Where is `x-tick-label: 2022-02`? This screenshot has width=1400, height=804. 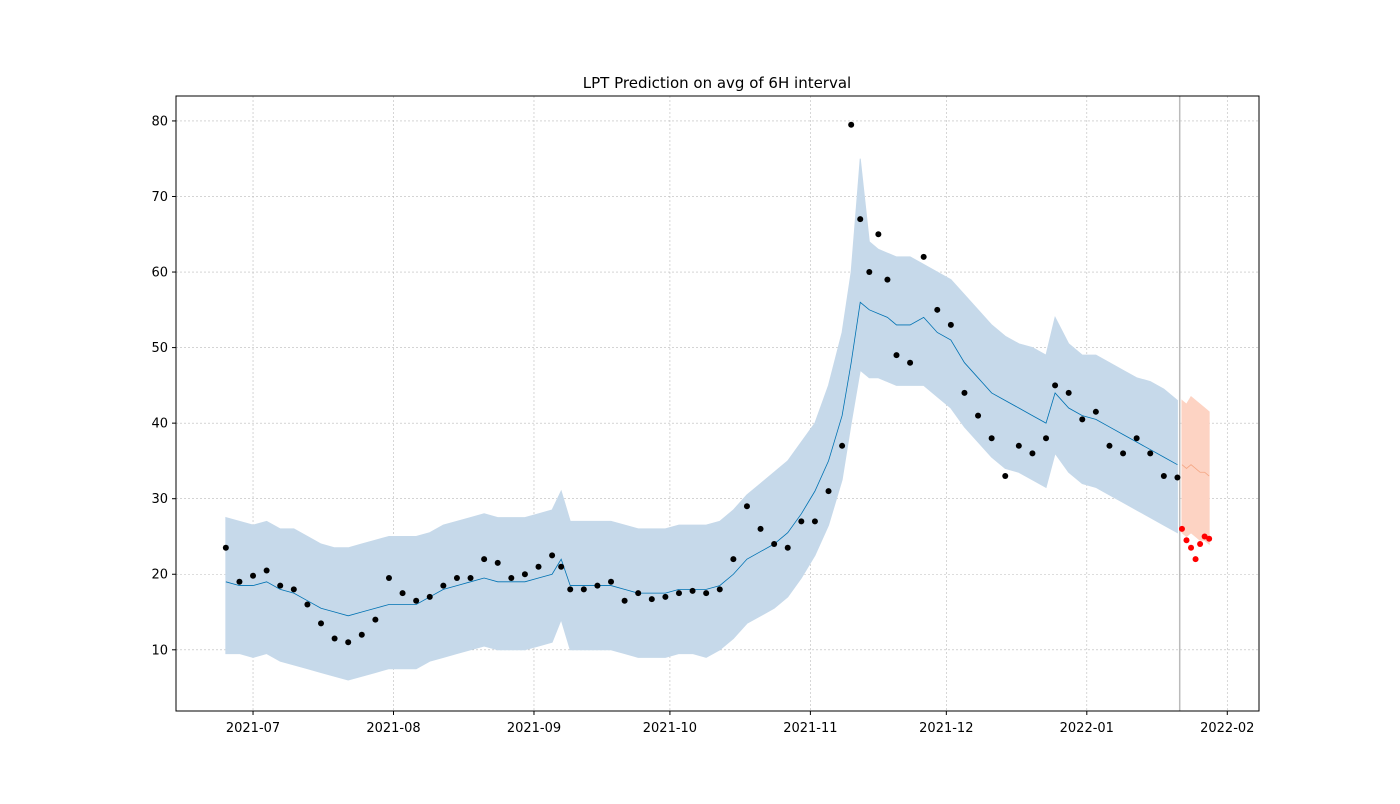 x-tick-label: 2022-02 is located at coordinates (1227, 728).